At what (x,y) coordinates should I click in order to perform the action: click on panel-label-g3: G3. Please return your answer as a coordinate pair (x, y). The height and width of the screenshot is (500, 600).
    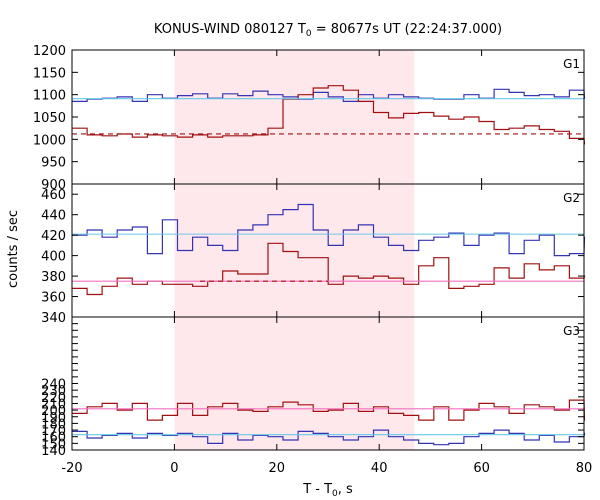
    Looking at the image, I should click on (571, 331).